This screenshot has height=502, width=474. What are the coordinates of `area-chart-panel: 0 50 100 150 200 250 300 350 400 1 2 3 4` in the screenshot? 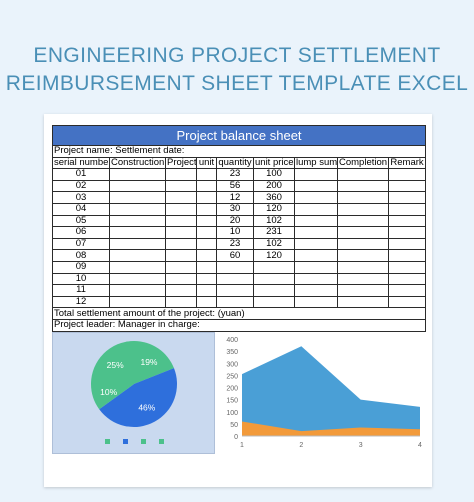 It's located at (320, 393).